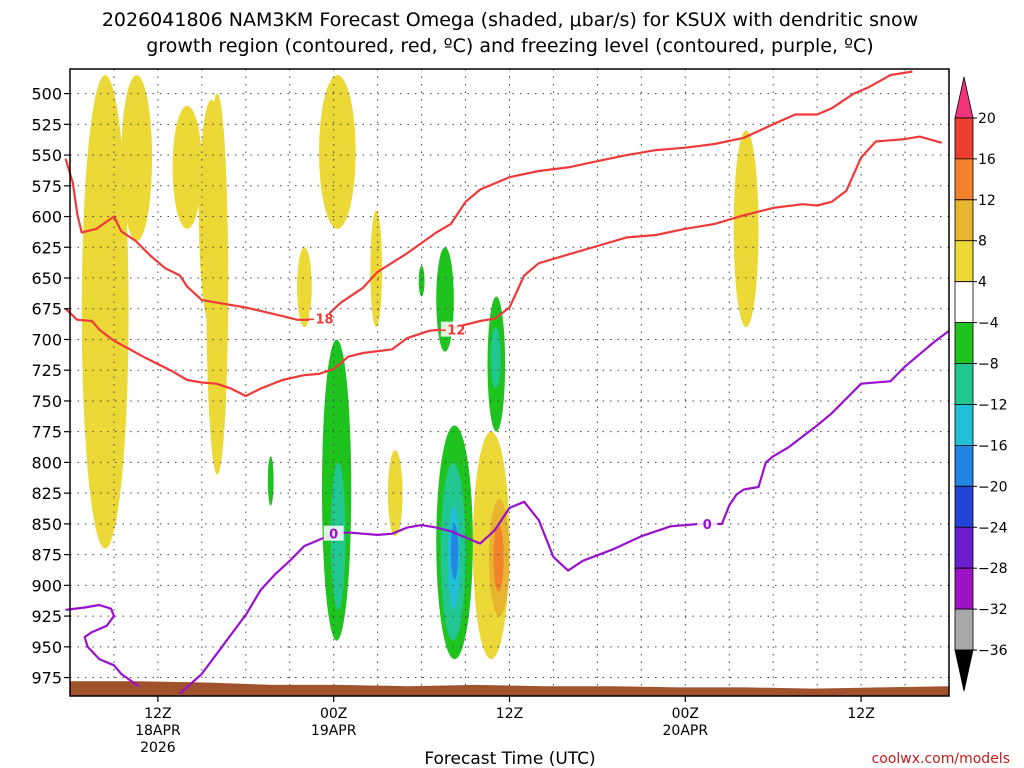 The height and width of the screenshot is (768, 1024). Describe the element at coordinates (860, 714) in the screenshot. I see `x-tick-label-4: 12Z` at that location.